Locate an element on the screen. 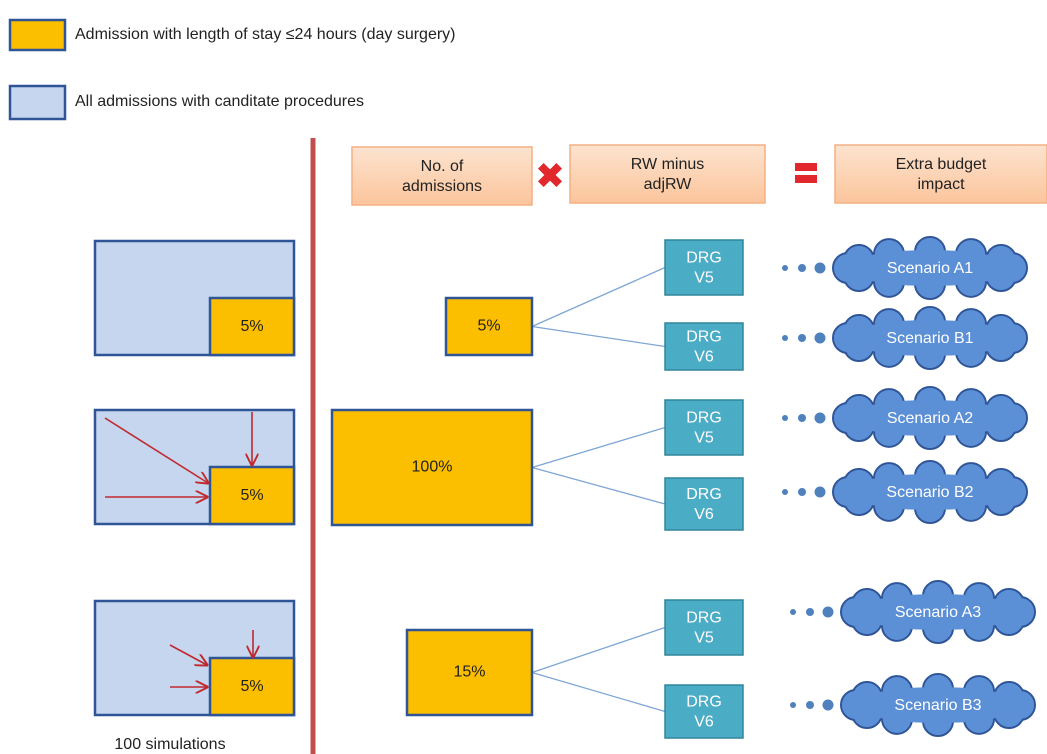  header-label: Extra budget is located at coordinates (941, 164).